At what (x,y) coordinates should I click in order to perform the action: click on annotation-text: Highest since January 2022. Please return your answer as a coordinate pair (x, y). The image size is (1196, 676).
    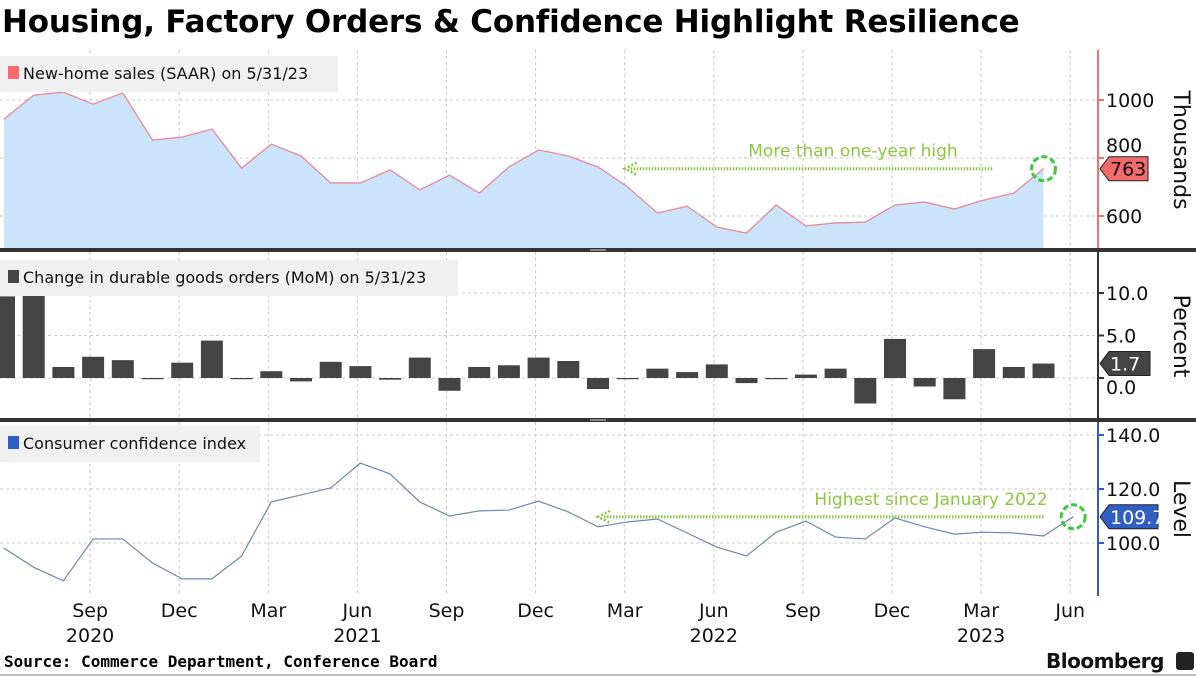
    Looking at the image, I should click on (930, 500).